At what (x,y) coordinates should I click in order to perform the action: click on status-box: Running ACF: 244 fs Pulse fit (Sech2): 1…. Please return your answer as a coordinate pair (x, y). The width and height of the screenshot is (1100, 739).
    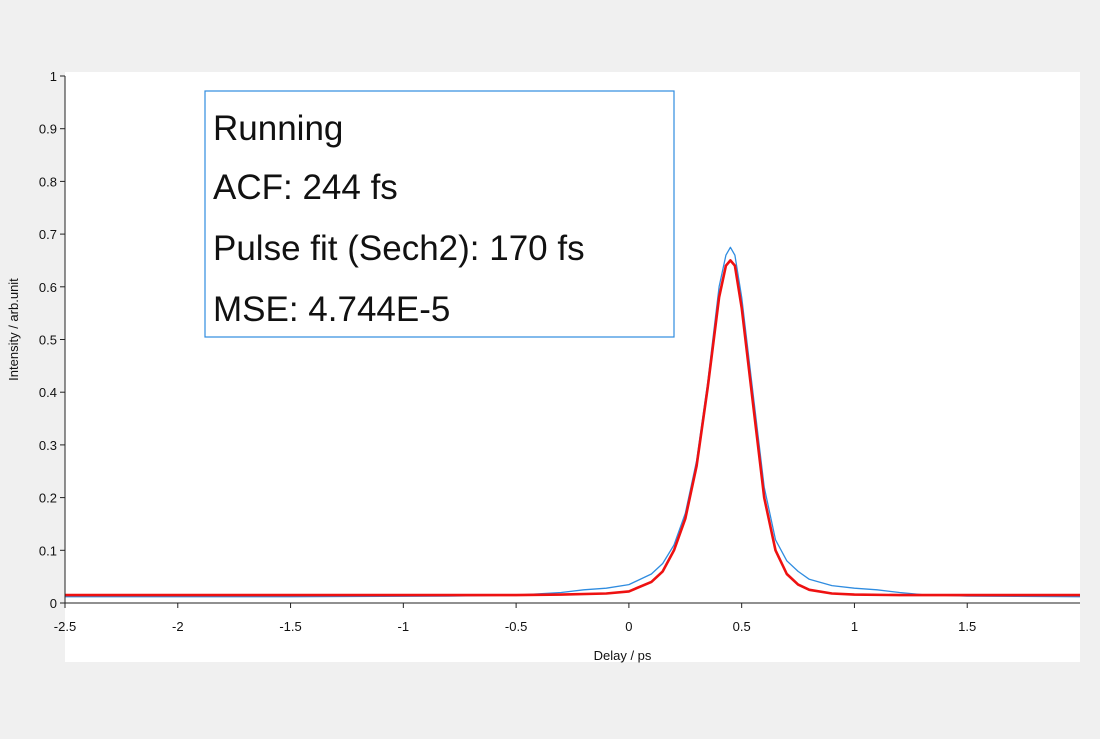
    Looking at the image, I should click on (439, 214).